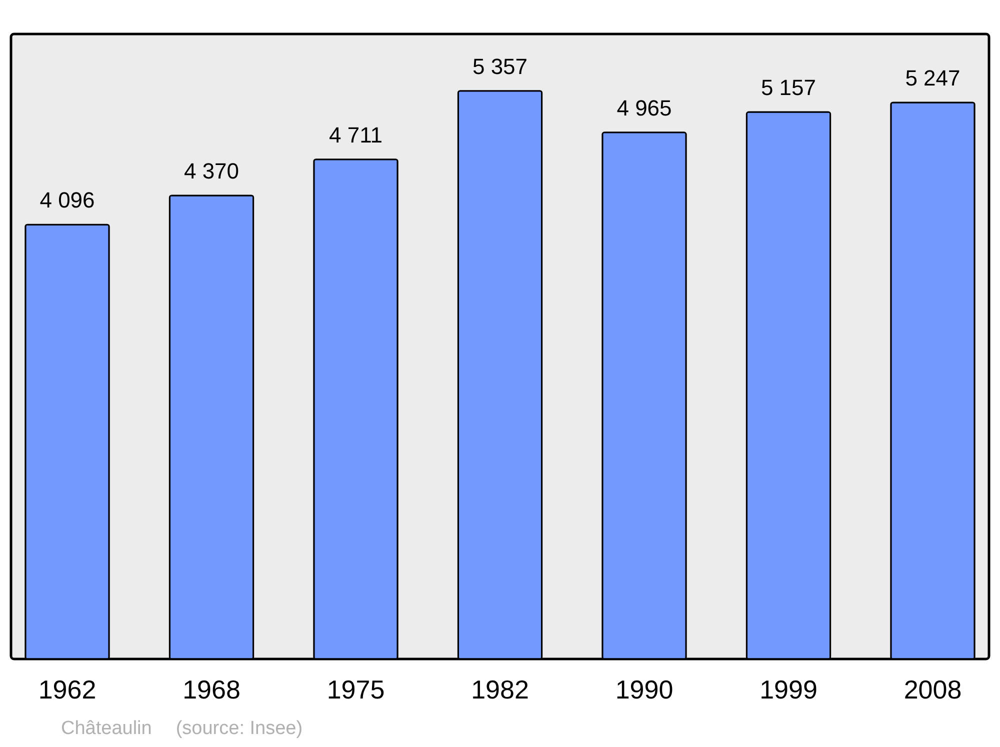 The image size is (1000, 747). I want to click on text: Châteaulin, so click(106, 728).